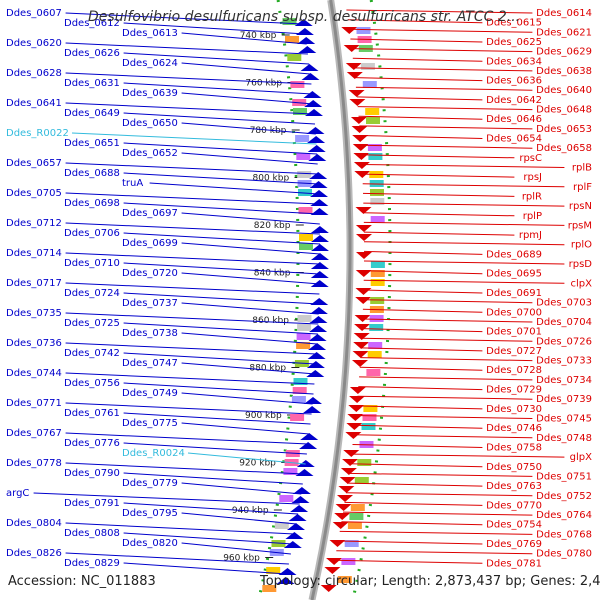 This screenshot has height=604, width=600. What do you see at coordinates (92, 293) in the screenshot?
I see `gene-label: Ddes_0724` at bounding box center [92, 293].